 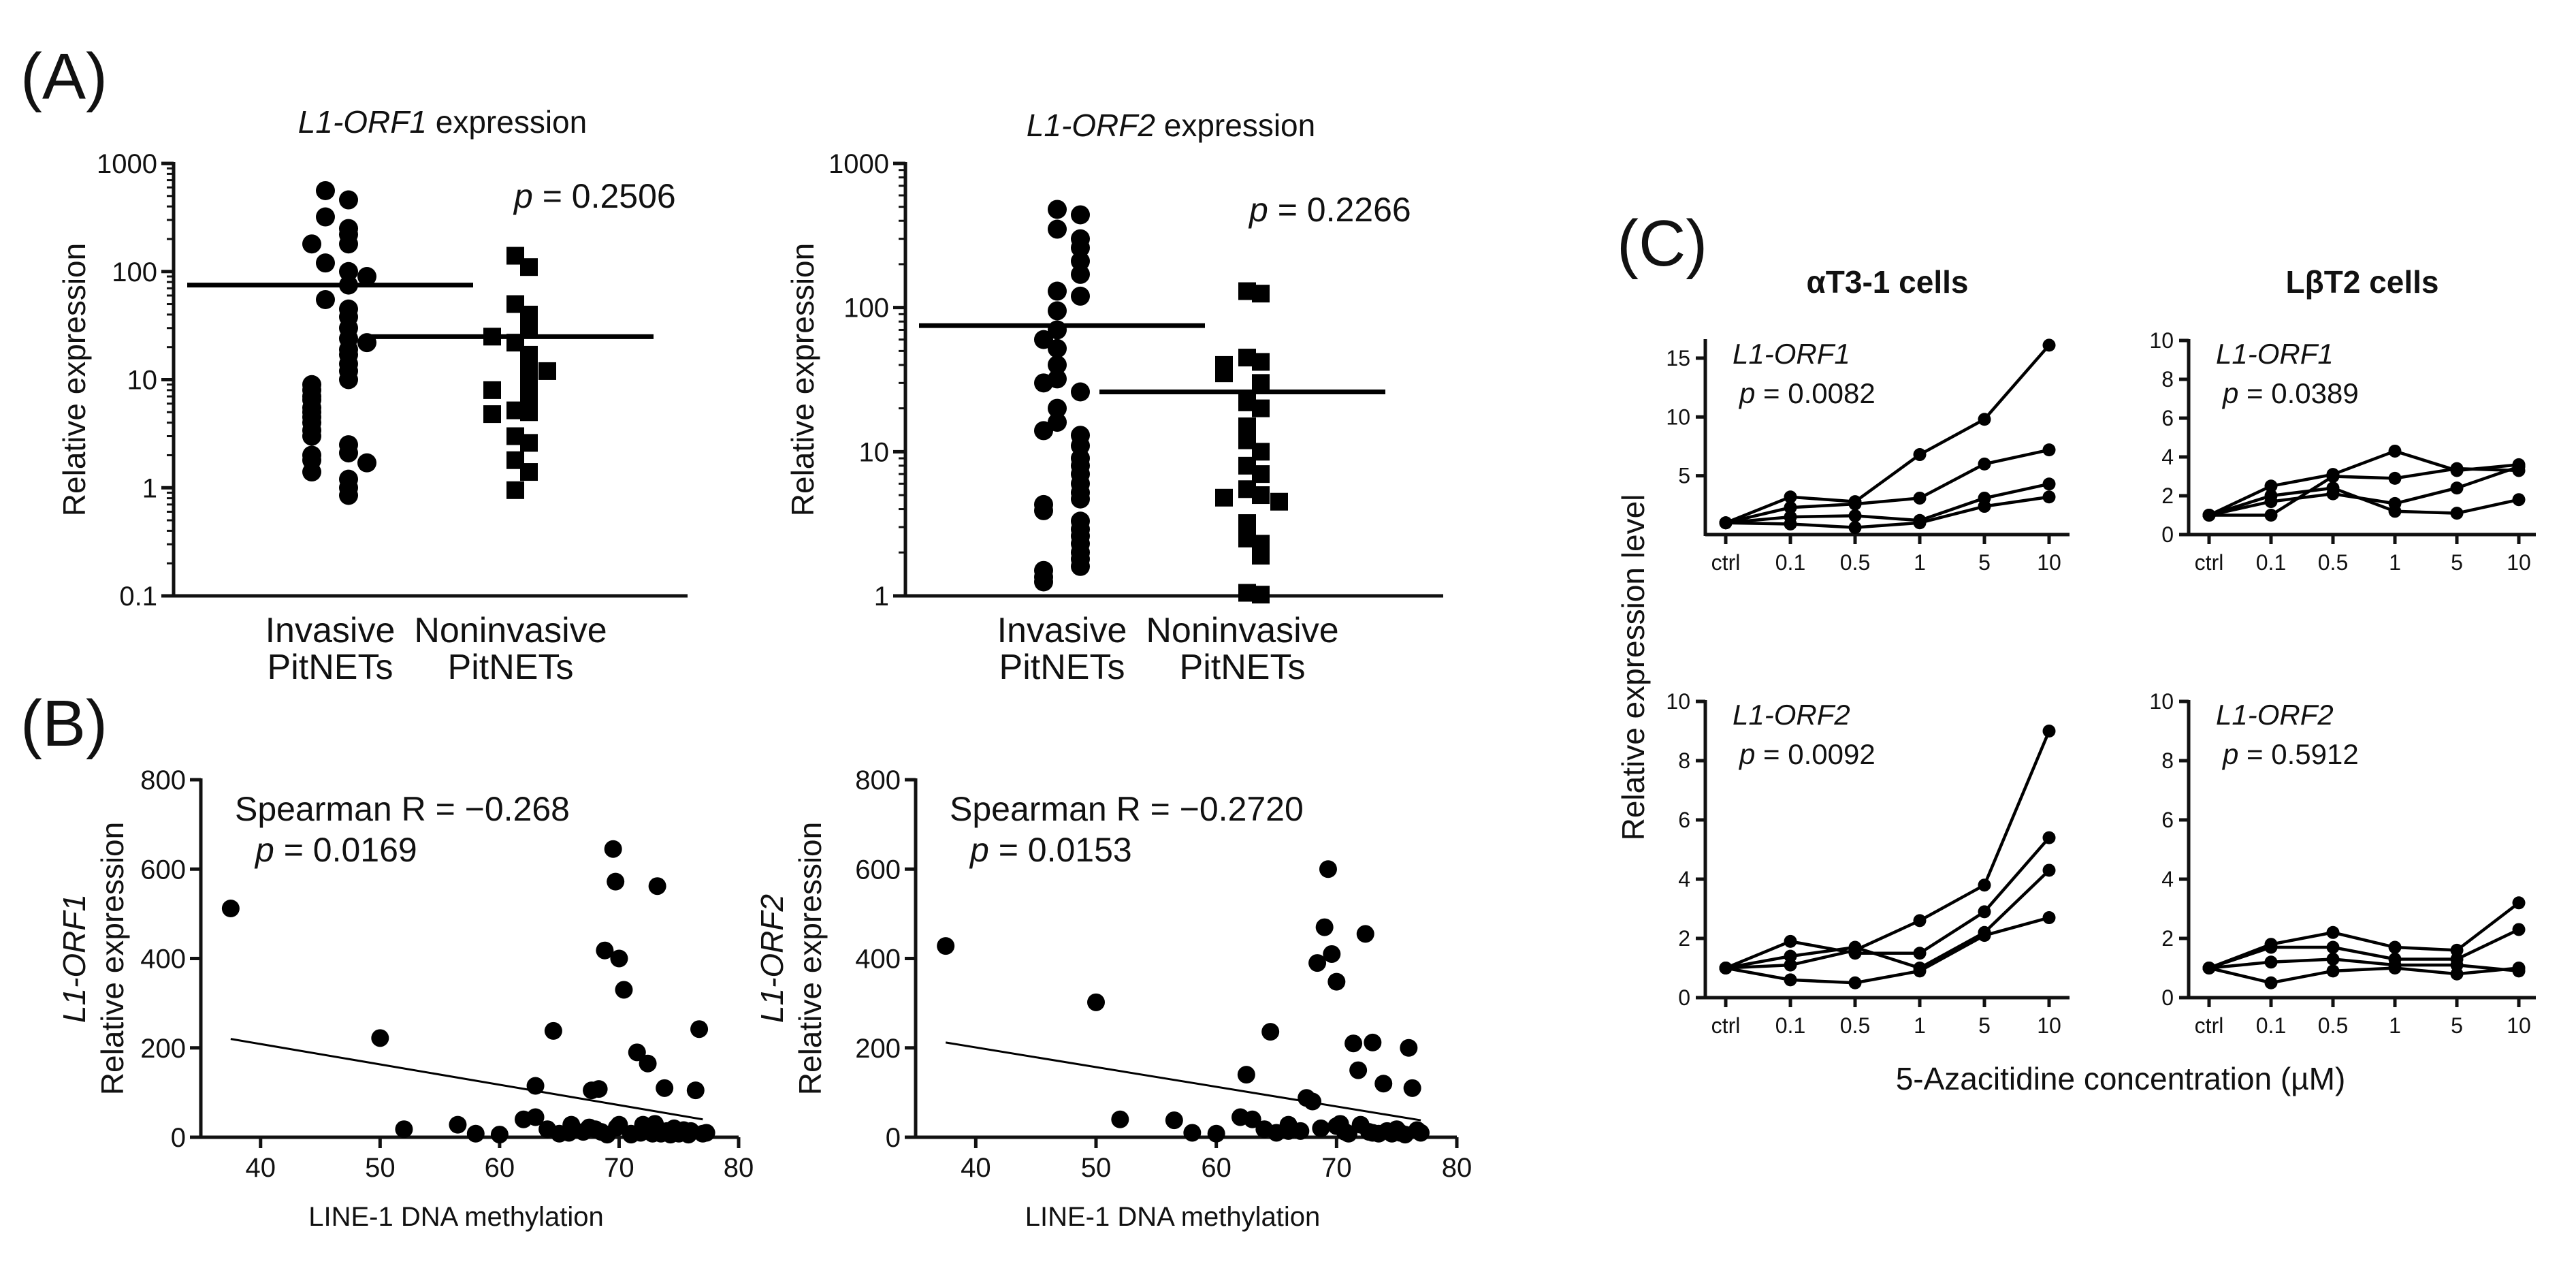 I want to click on spearman-r-label: Spearman R = −0.2720, so click(x=1127, y=809).